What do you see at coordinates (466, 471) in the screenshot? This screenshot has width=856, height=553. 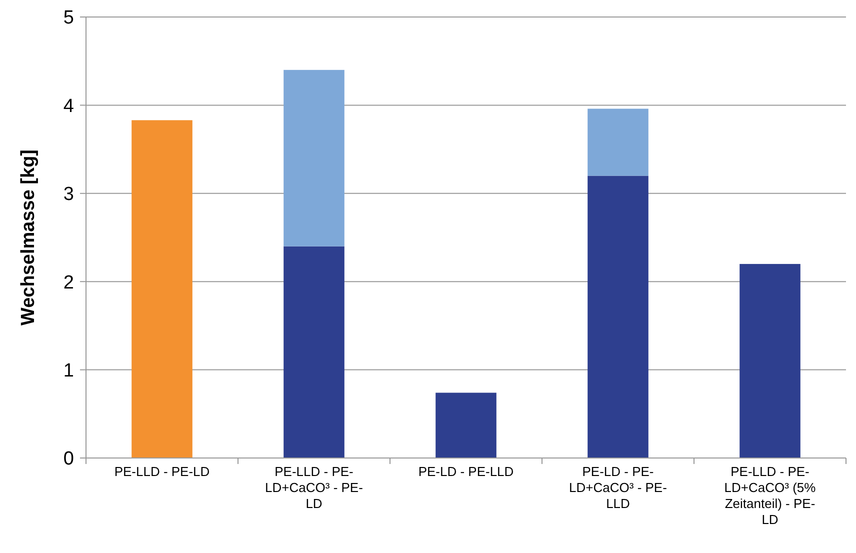 I see `x-tick-label: PE-LD - PE-LLD` at bounding box center [466, 471].